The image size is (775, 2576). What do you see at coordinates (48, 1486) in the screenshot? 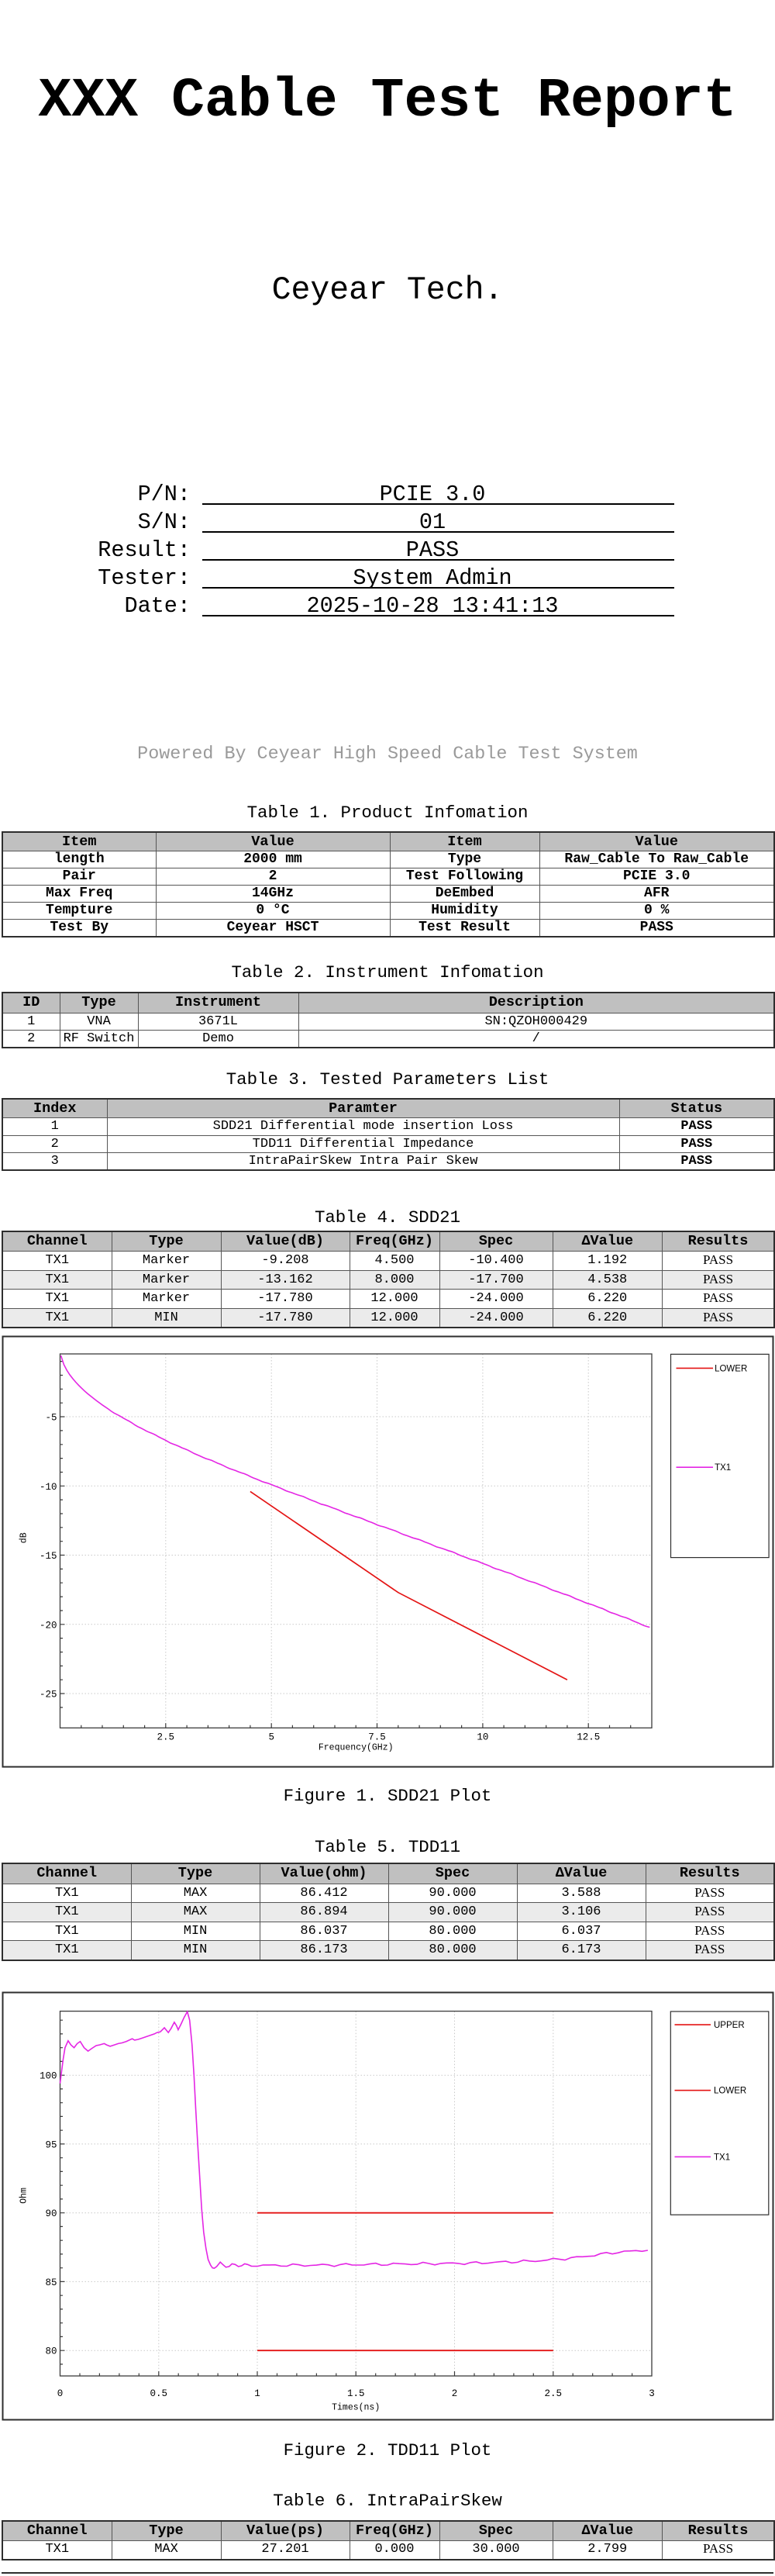
I see `svg-text: -10` at bounding box center [48, 1486].